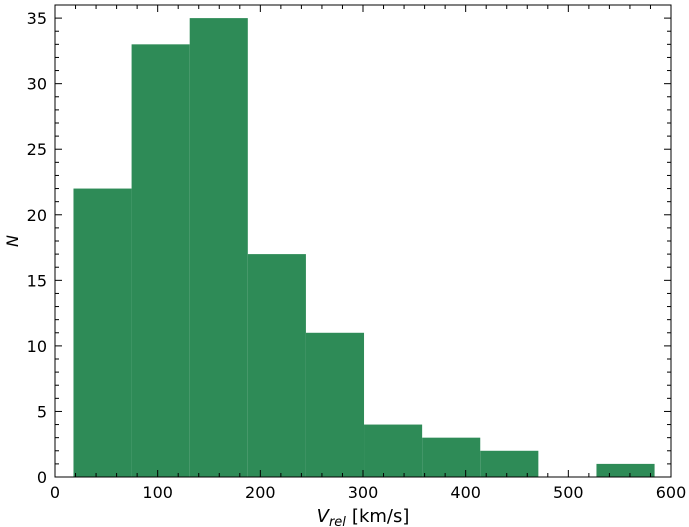 This screenshot has width=689, height=527. I want to click on x-label-unit: [km/s], so click(380, 516).